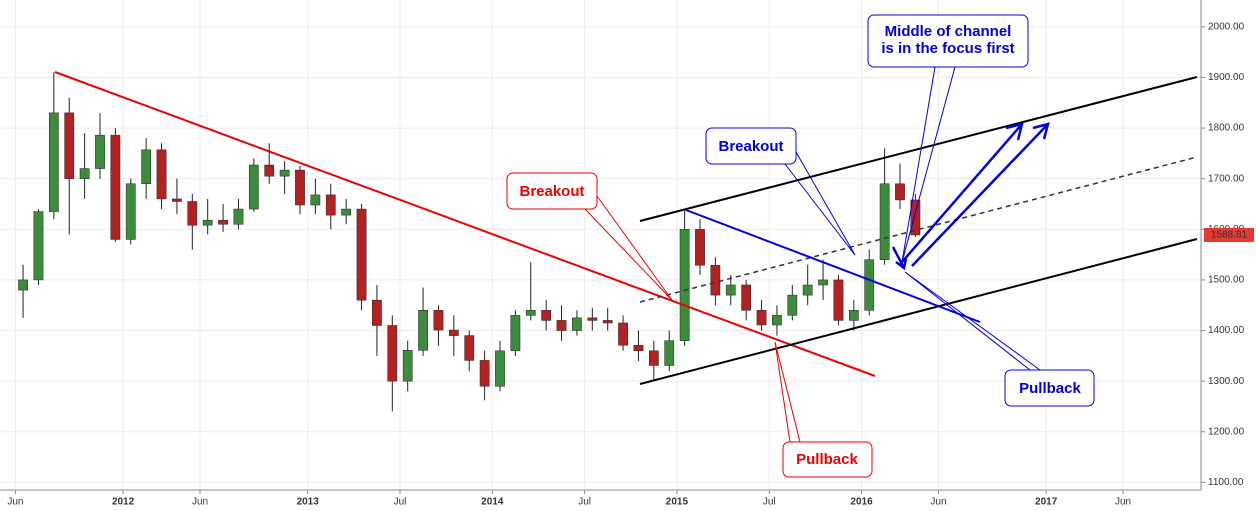 Image resolution: width=1256 pixels, height=511 pixels. I want to click on y-tick-label: 1100.00, so click(1226, 482).